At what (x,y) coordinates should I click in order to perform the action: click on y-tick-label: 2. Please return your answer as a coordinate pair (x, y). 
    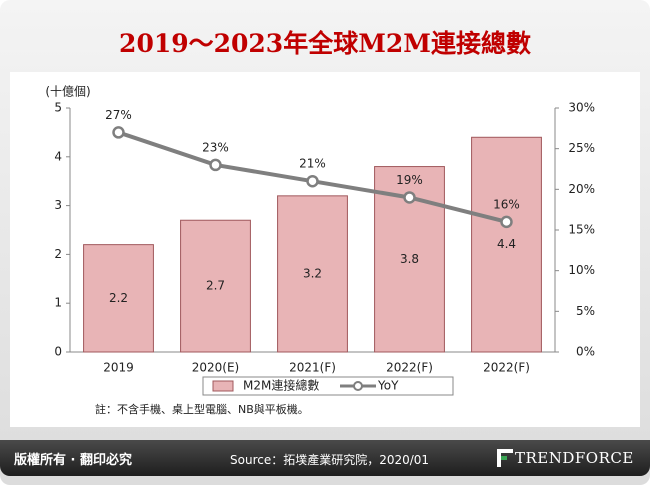
    Looking at the image, I should click on (58, 254).